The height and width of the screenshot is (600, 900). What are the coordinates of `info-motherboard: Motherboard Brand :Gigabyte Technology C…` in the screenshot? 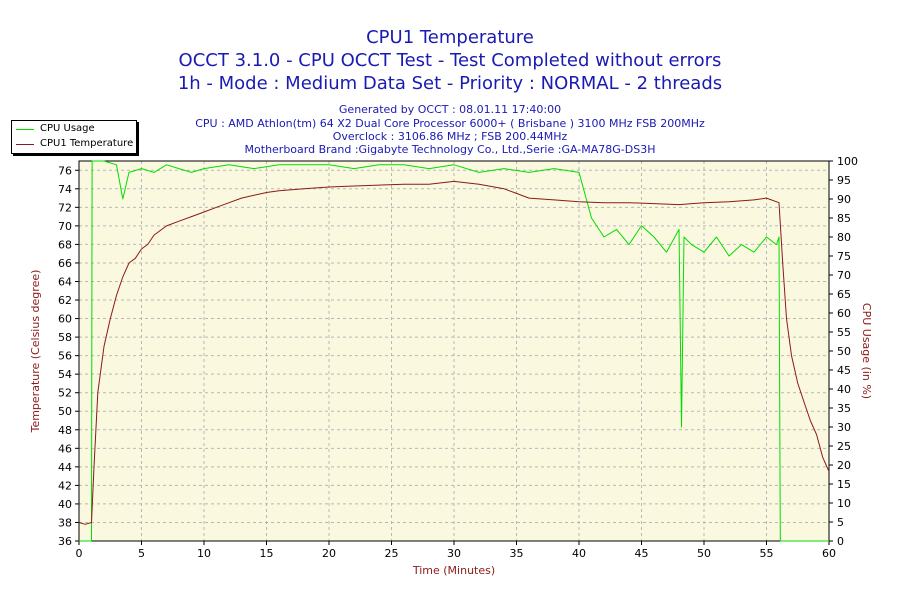 It's located at (450, 149).